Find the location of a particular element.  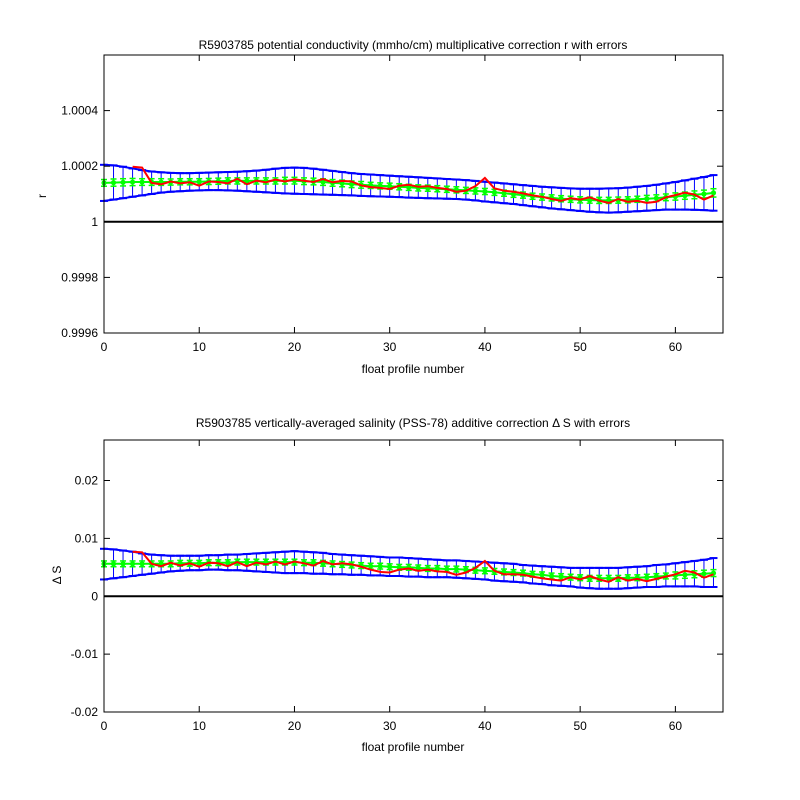

y-tick-label: 1 is located at coordinates (94, 222).